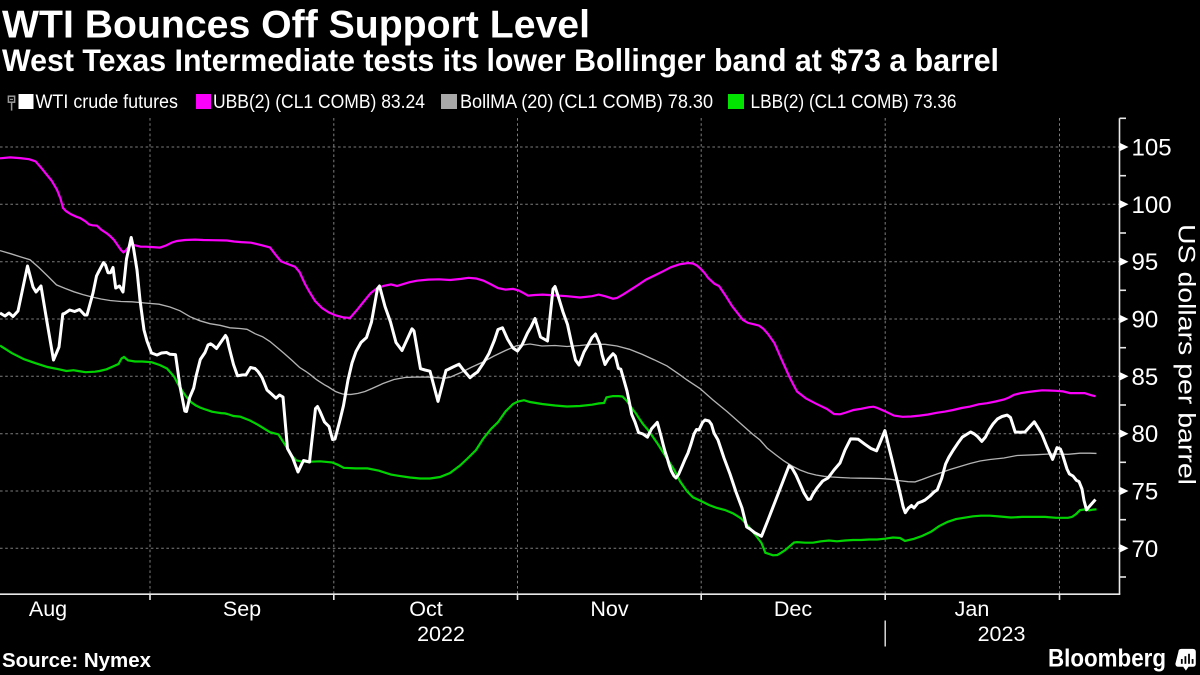 This screenshot has height=675, width=1200. I want to click on svg-text: 70, so click(1145, 549).